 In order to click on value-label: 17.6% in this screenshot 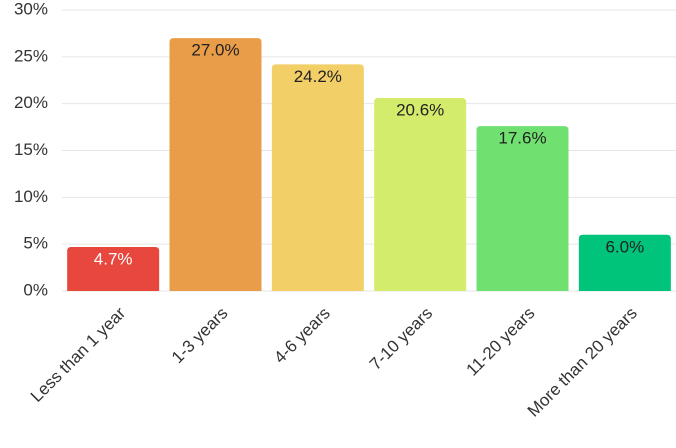, I will do `click(522, 138)`.